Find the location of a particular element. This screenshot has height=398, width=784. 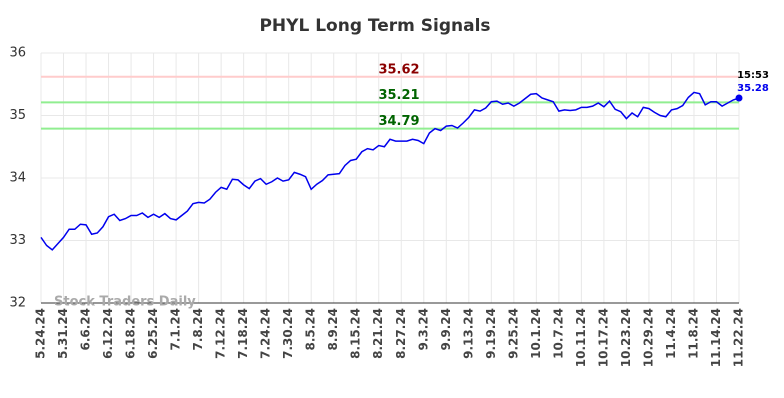

y-tick-label: 36 is located at coordinates (17, 53).